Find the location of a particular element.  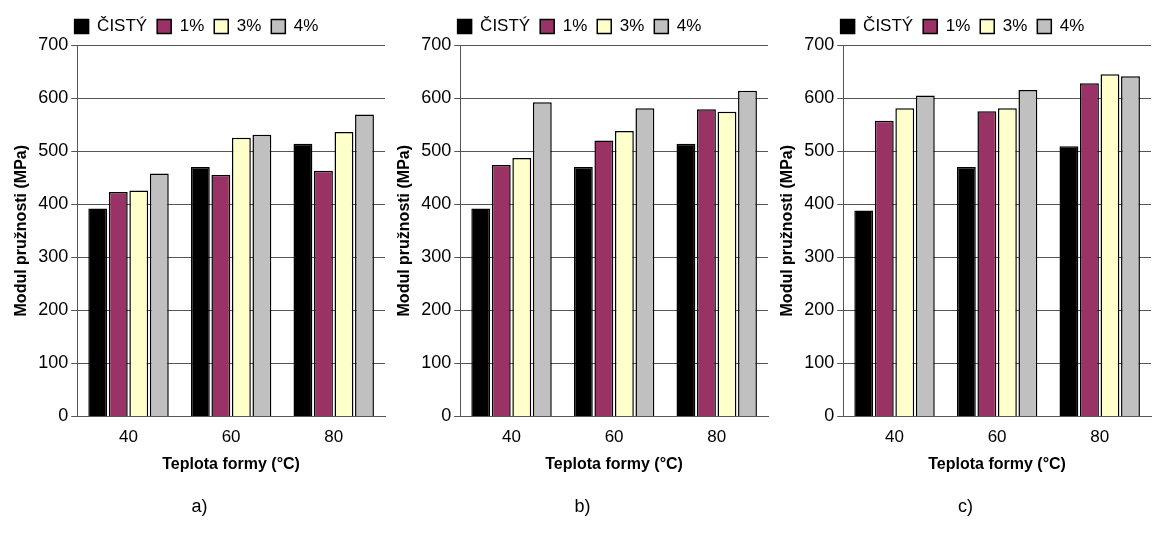

text: b) is located at coordinates (582, 506).